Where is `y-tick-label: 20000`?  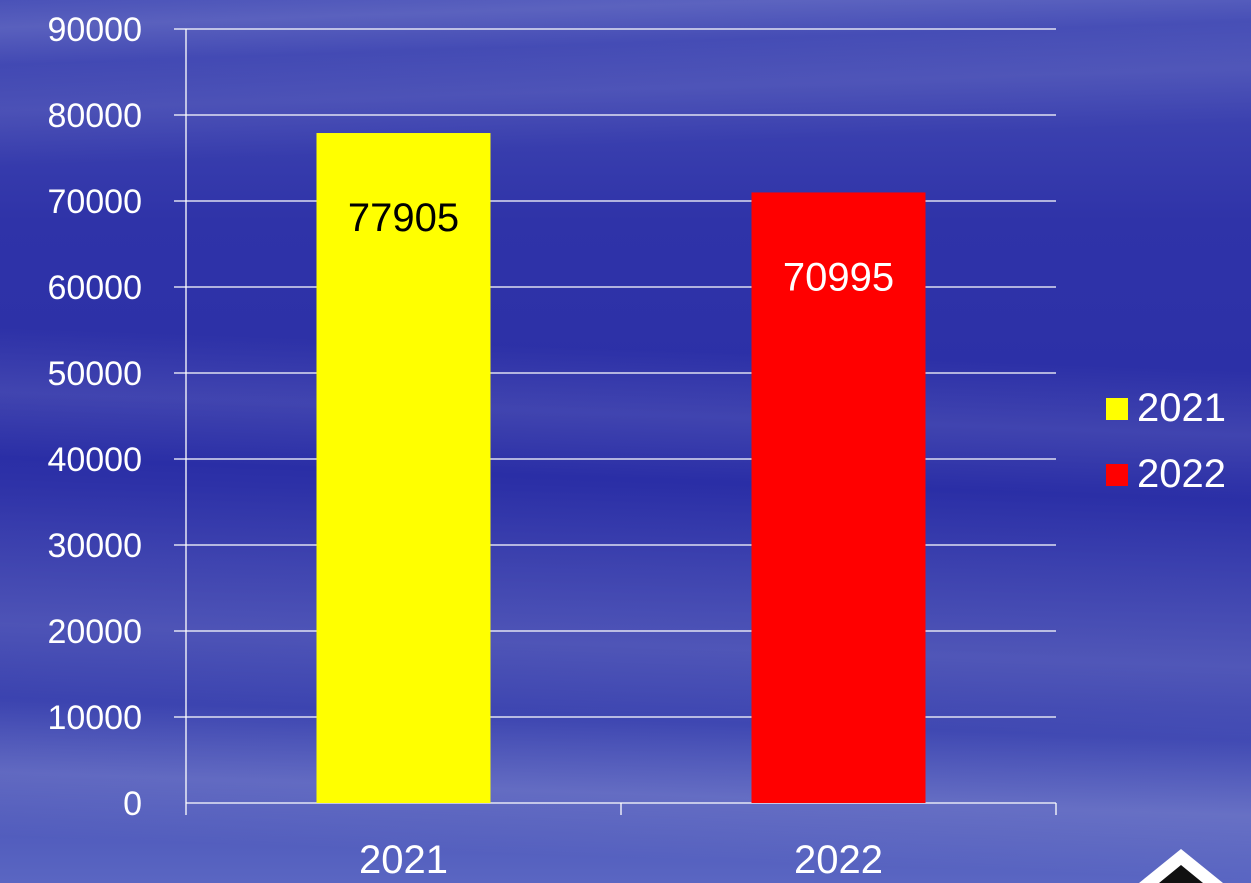
y-tick-label: 20000 is located at coordinates (94, 632).